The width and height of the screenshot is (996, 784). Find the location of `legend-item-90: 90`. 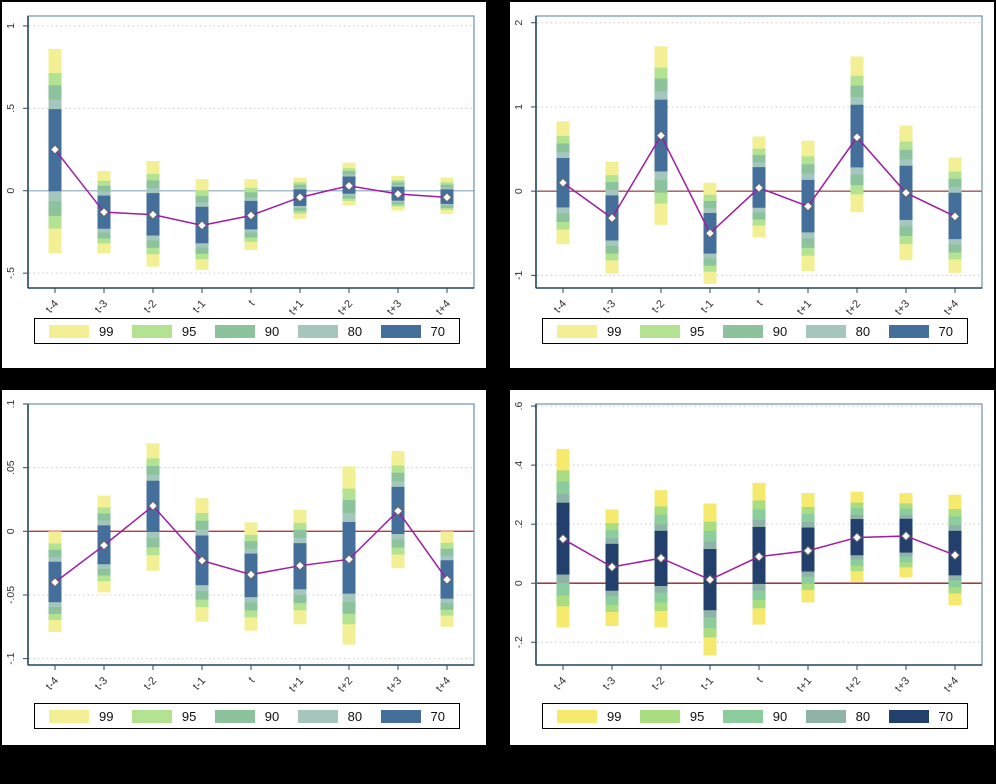

legend-item-90: 90 is located at coordinates (754, 331).